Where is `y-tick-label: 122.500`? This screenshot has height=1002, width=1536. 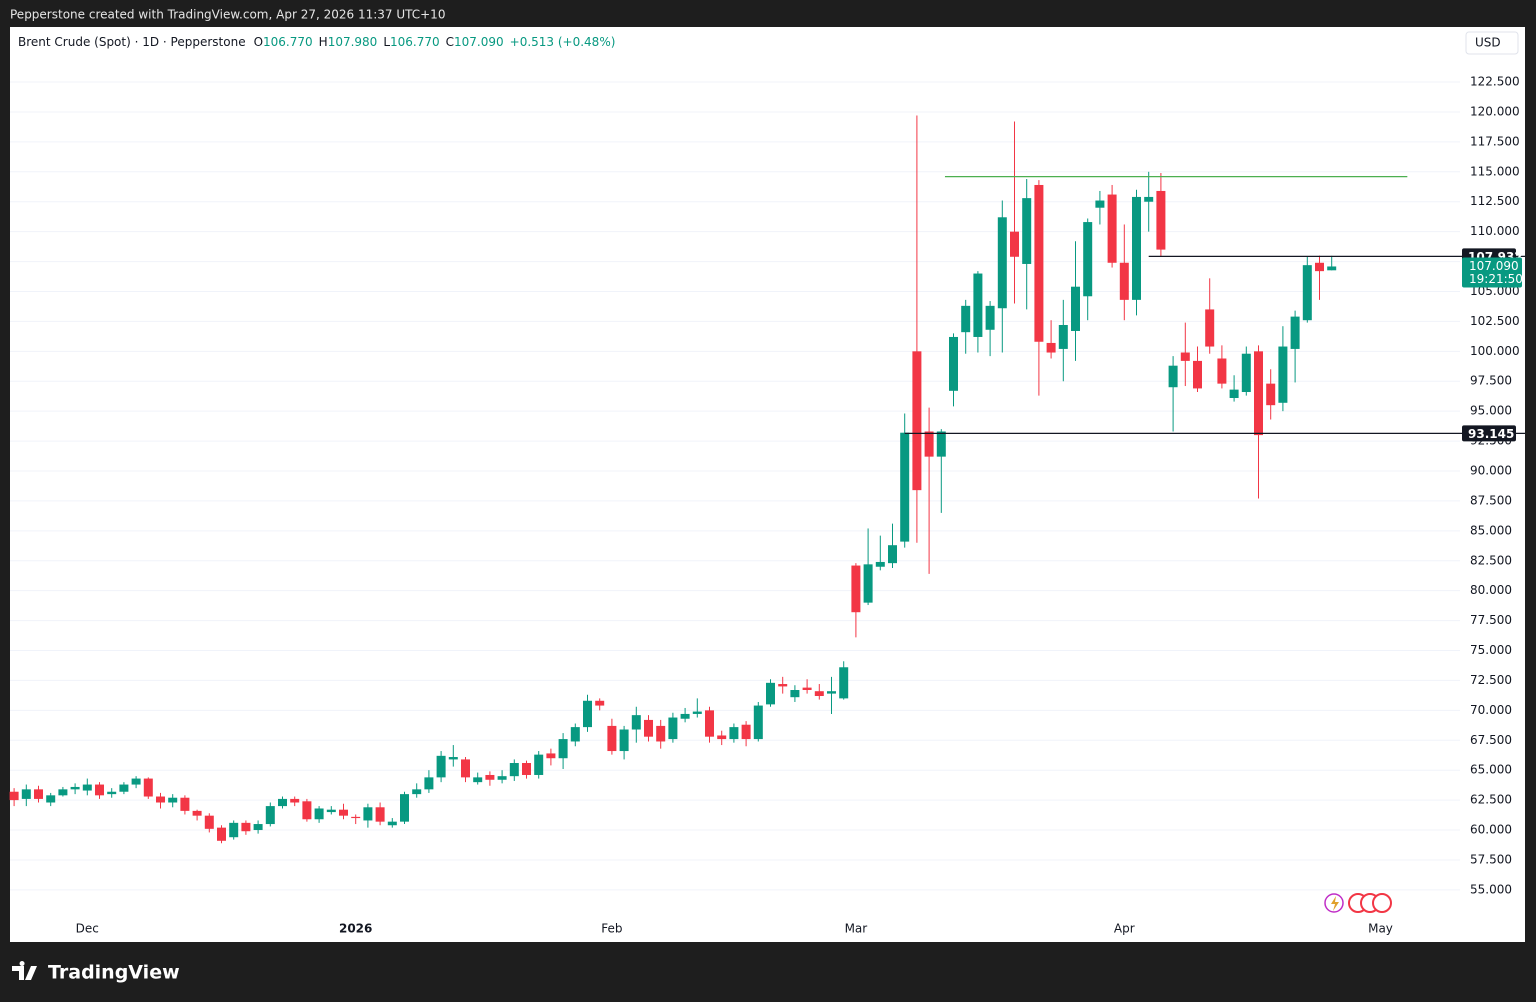
y-tick-label: 122.500 is located at coordinates (1495, 82).